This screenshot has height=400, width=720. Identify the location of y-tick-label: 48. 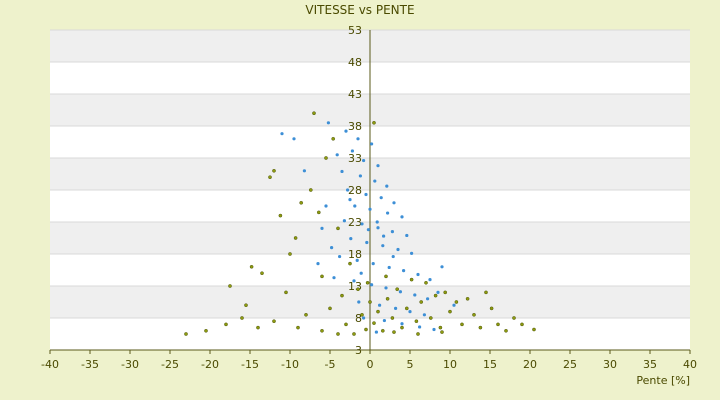
(355, 62).